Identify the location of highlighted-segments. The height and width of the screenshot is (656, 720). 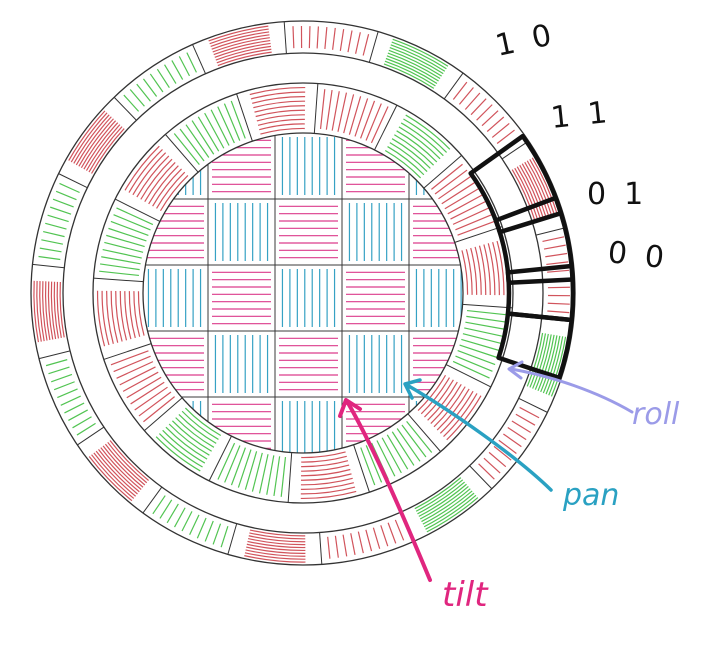
(522, 257).